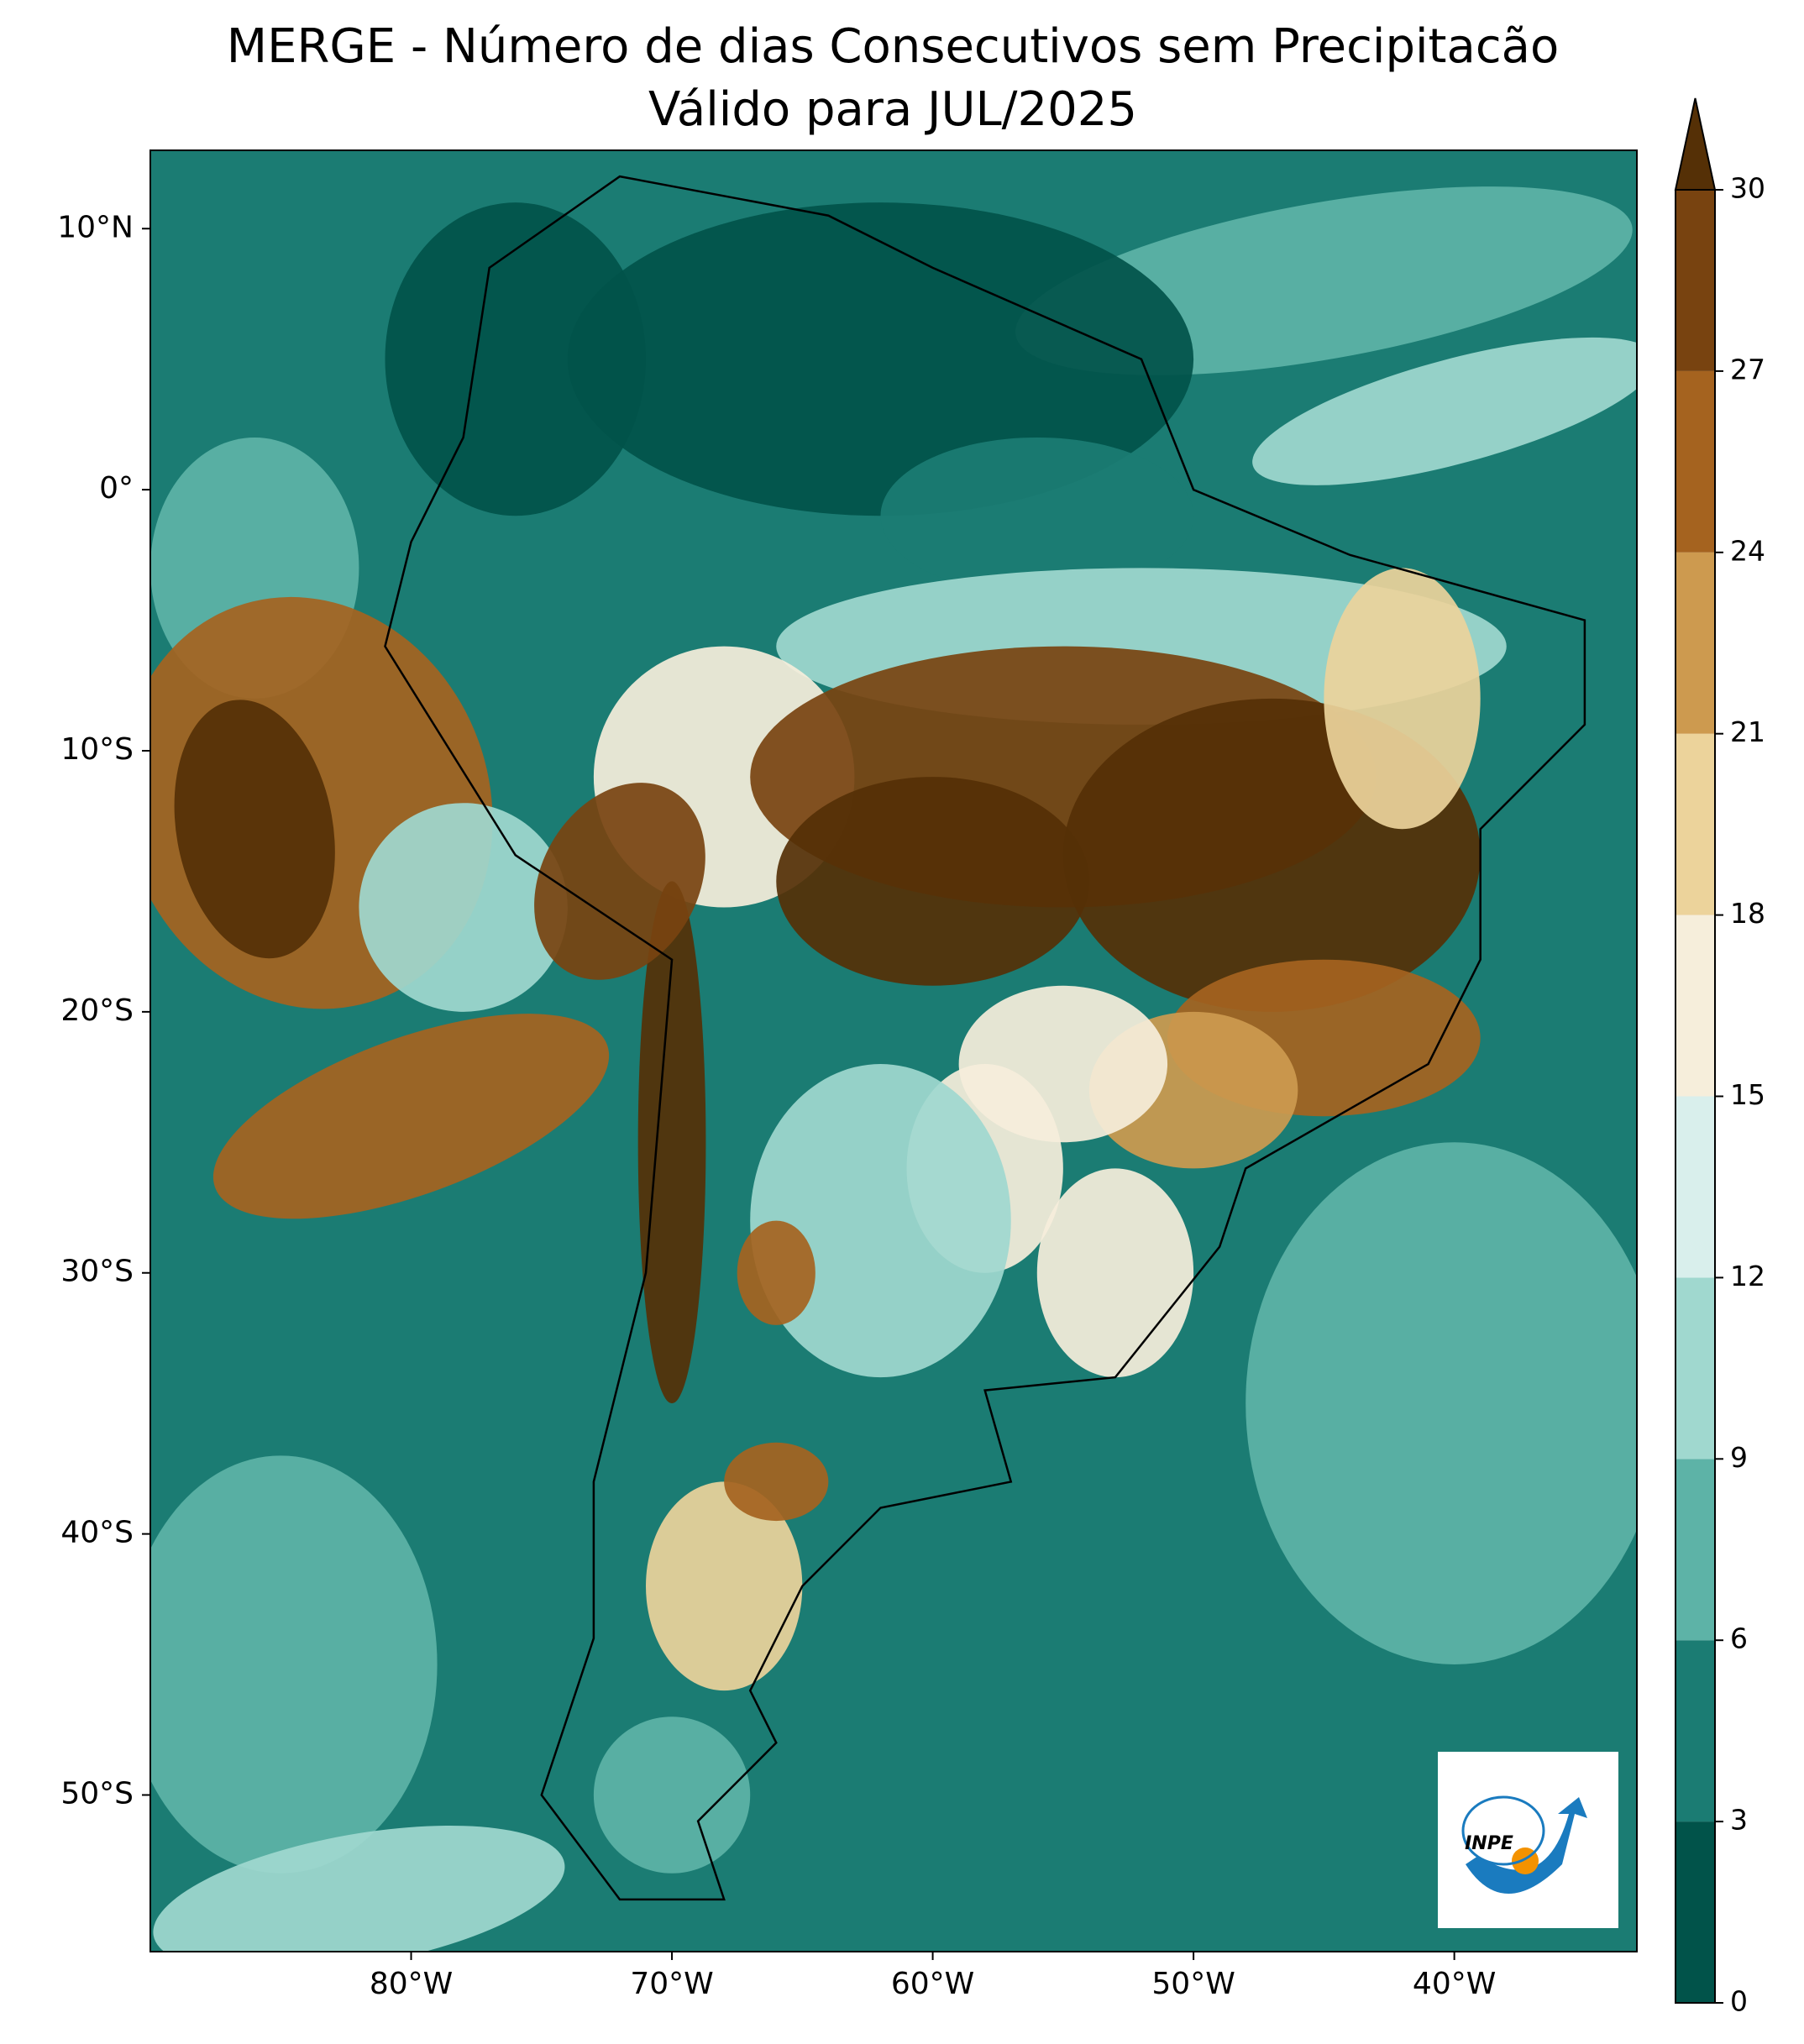  What do you see at coordinates (932, 1984) in the screenshot?
I see `x-tick-label: 60°W` at bounding box center [932, 1984].